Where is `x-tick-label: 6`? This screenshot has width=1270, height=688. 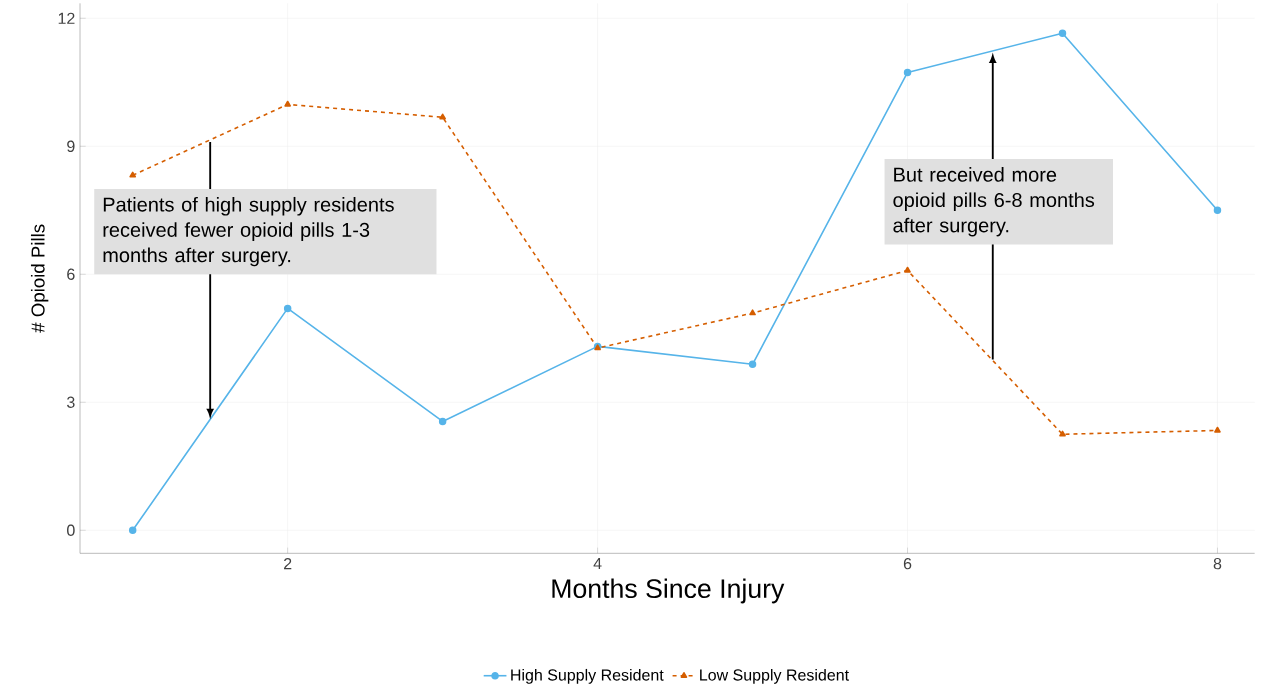 x-tick-label: 6 is located at coordinates (907, 564).